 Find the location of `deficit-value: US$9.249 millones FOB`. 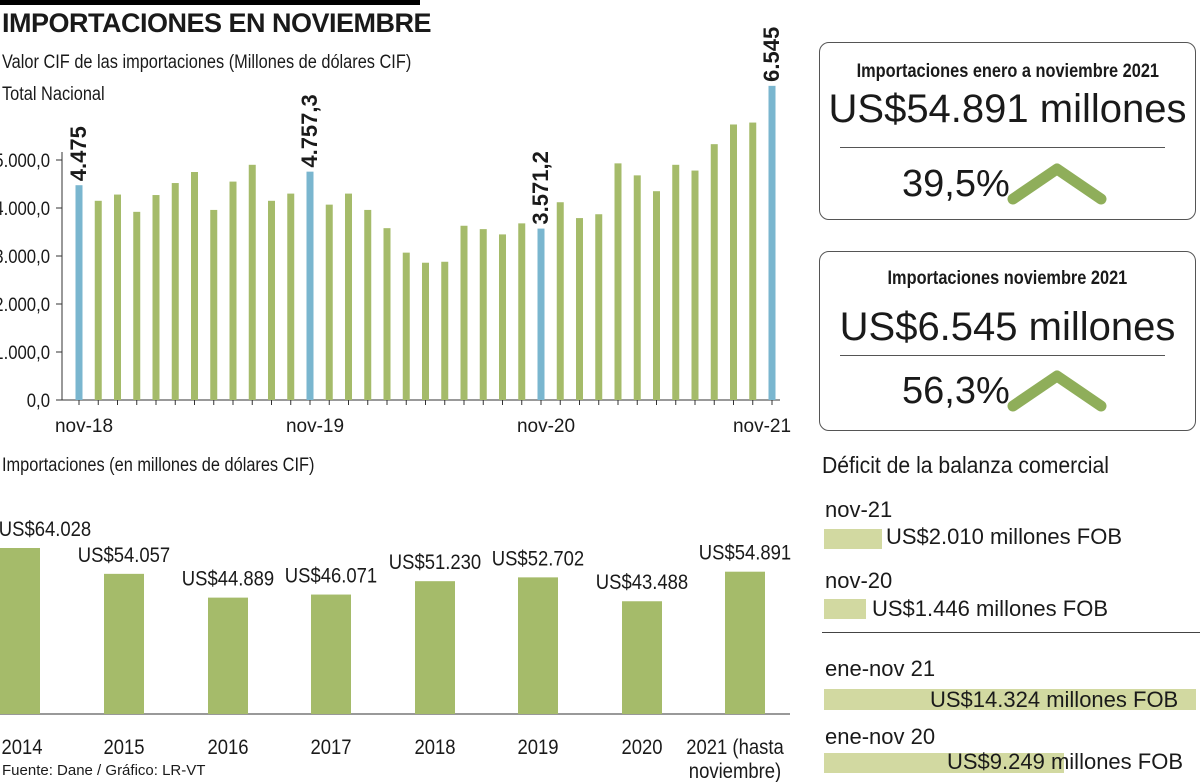

deficit-value: US$9.249 millones FOB is located at coordinates (1065, 761).